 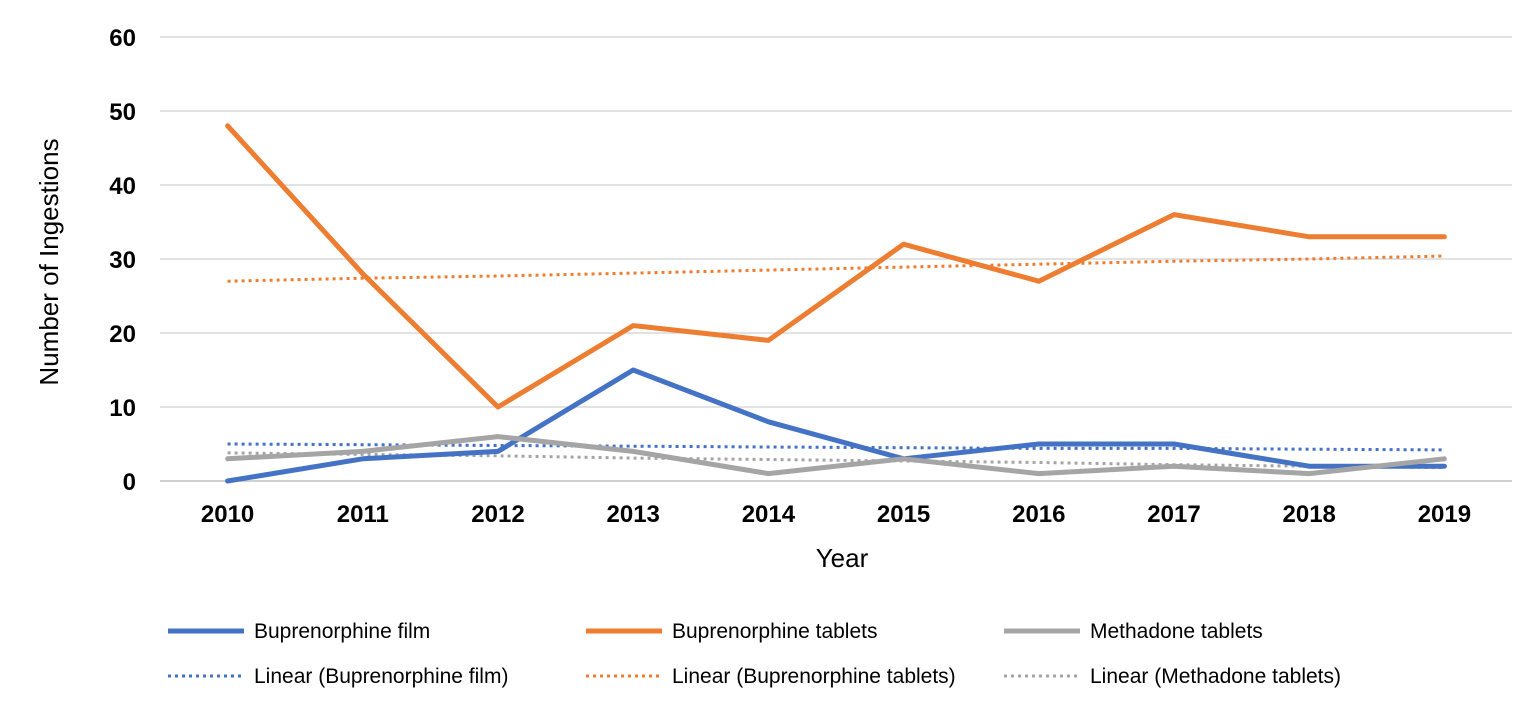 I want to click on legend-label: Linear (Buprenorphine tablets), so click(x=814, y=676).